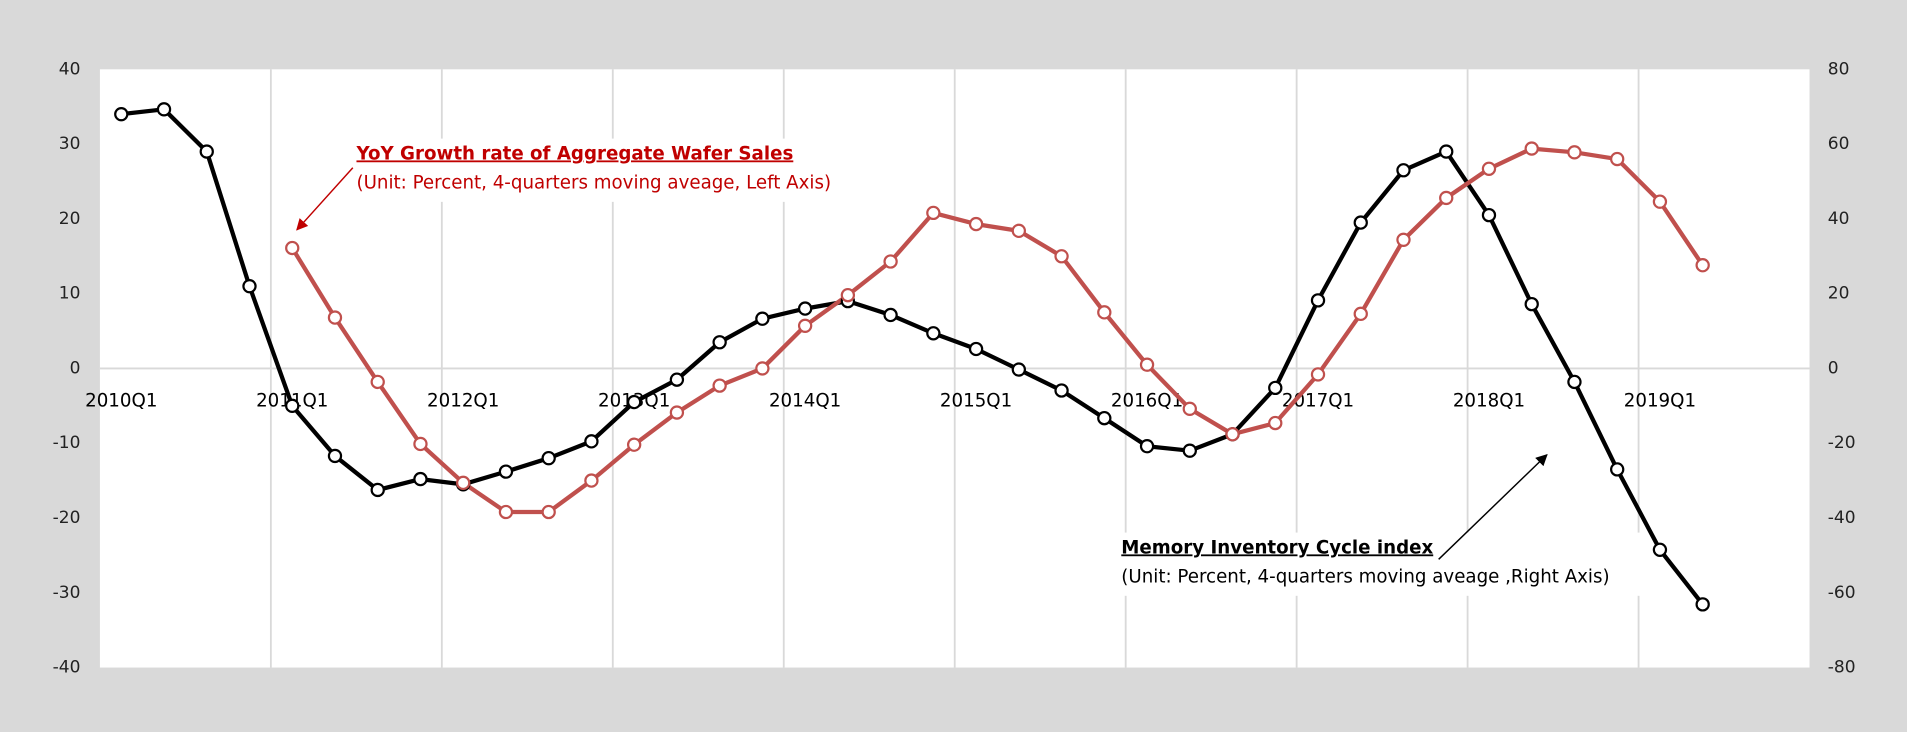 The image size is (1907, 732). Describe the element at coordinates (1842, 593) in the screenshot. I see `y2-tick-label: -60` at that location.